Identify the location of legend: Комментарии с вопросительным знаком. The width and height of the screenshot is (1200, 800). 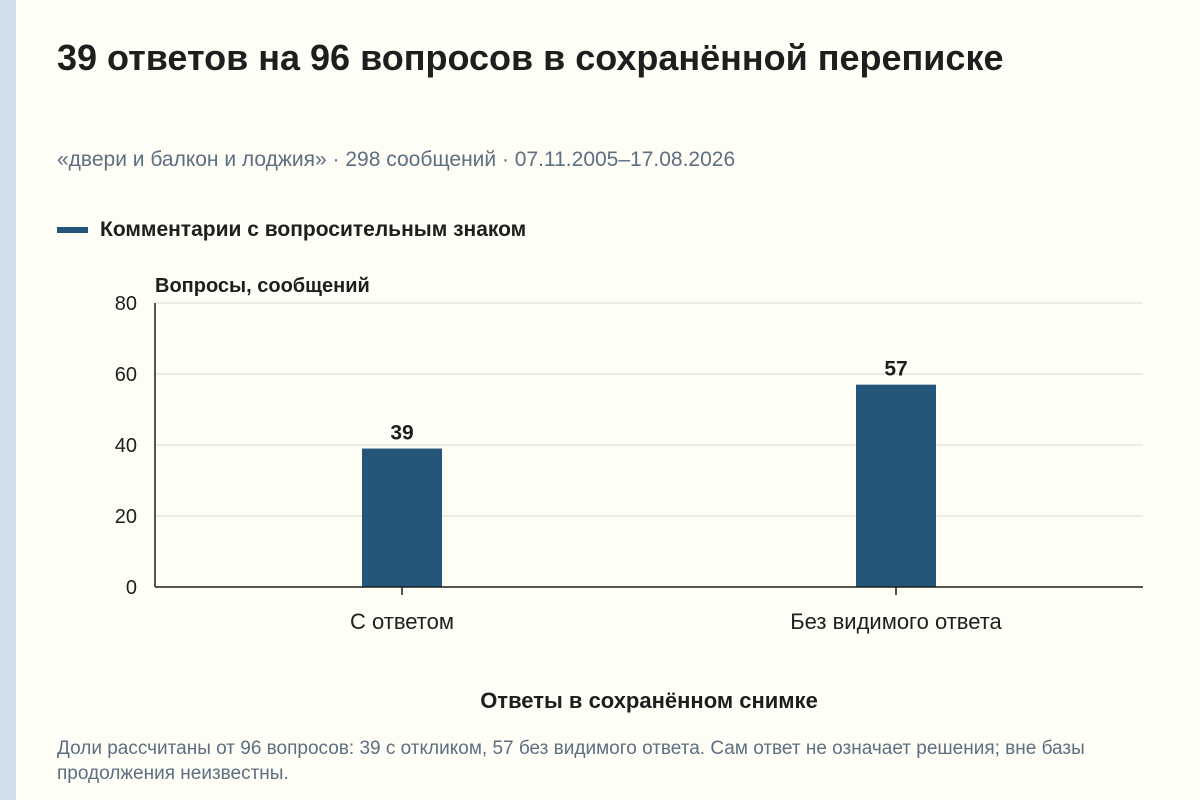
(291, 230).